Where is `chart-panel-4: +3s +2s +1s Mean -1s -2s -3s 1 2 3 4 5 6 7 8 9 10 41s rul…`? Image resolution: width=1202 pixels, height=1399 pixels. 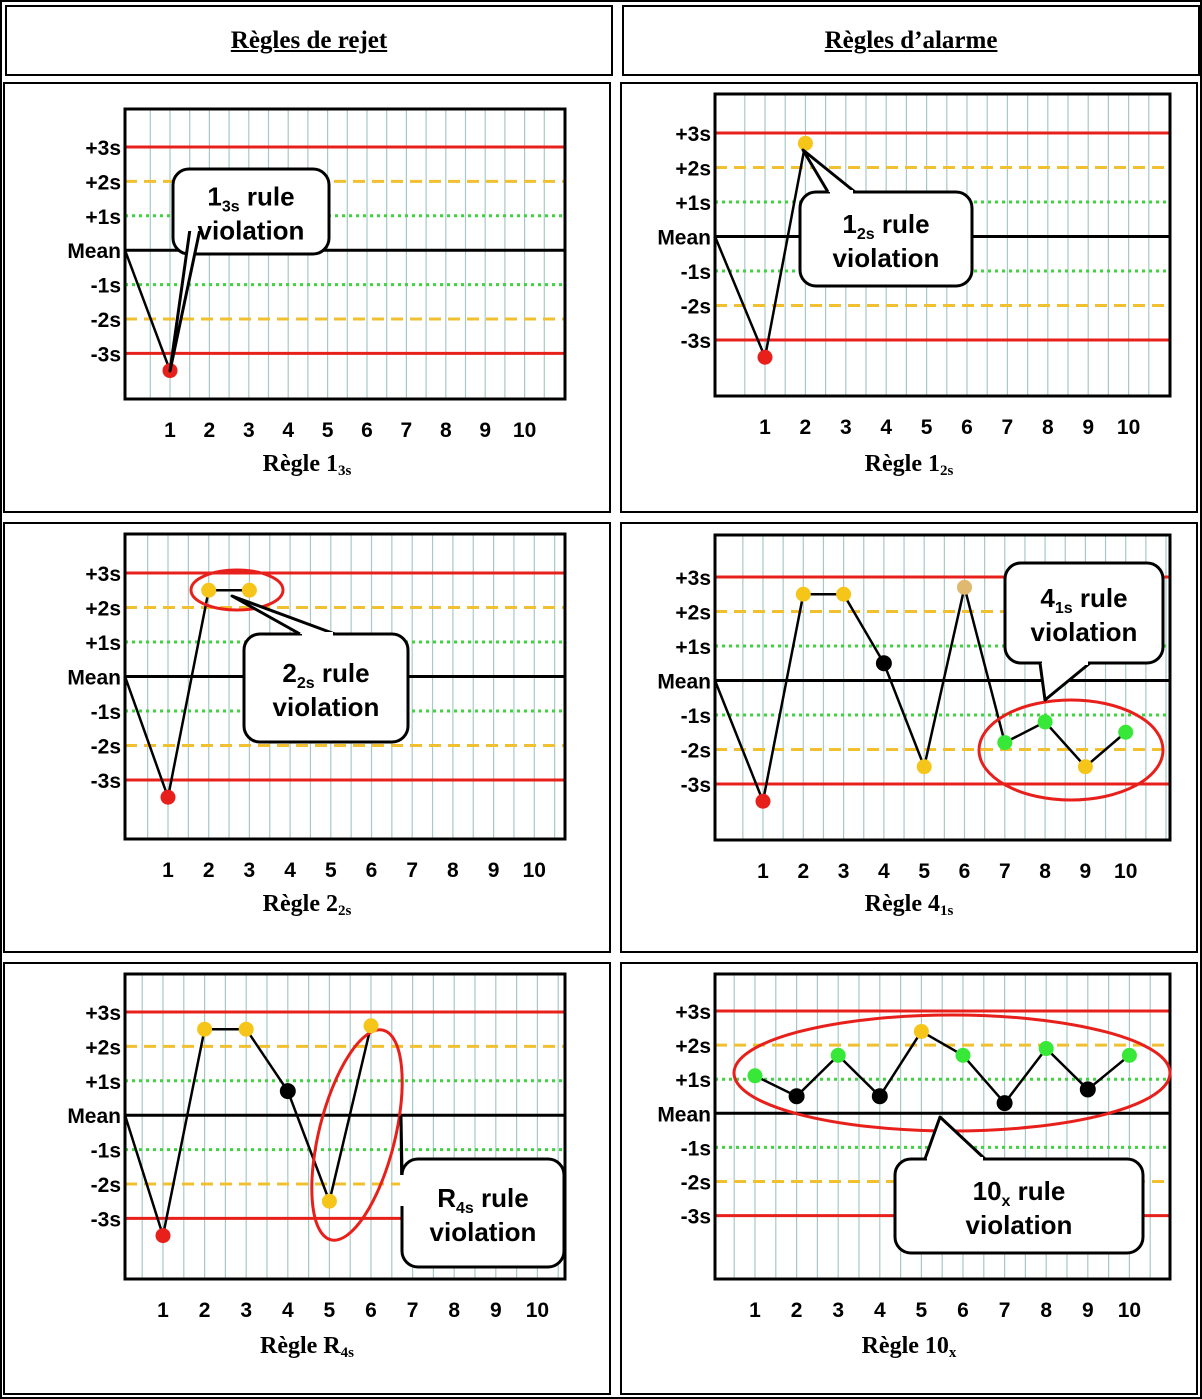
chart-panel-4: +3s +2s +1s Mean -1s -2s -3s 1 2 3 4 5 6 7 8 9 10 41s rul… is located at coordinates (914, 708).